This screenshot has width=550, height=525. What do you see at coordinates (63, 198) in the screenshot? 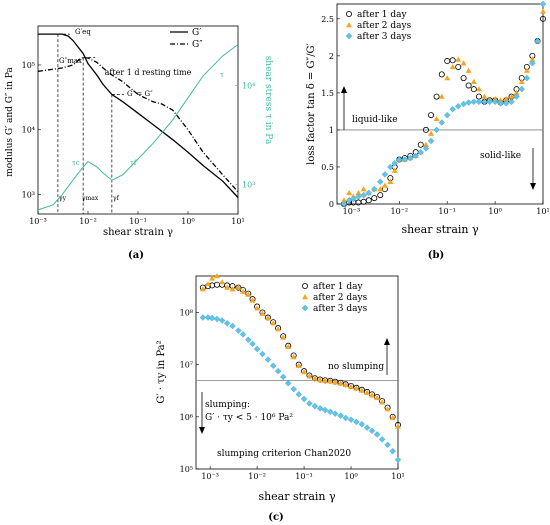
I see `annotation-gamma-y: γy` at bounding box center [63, 198].